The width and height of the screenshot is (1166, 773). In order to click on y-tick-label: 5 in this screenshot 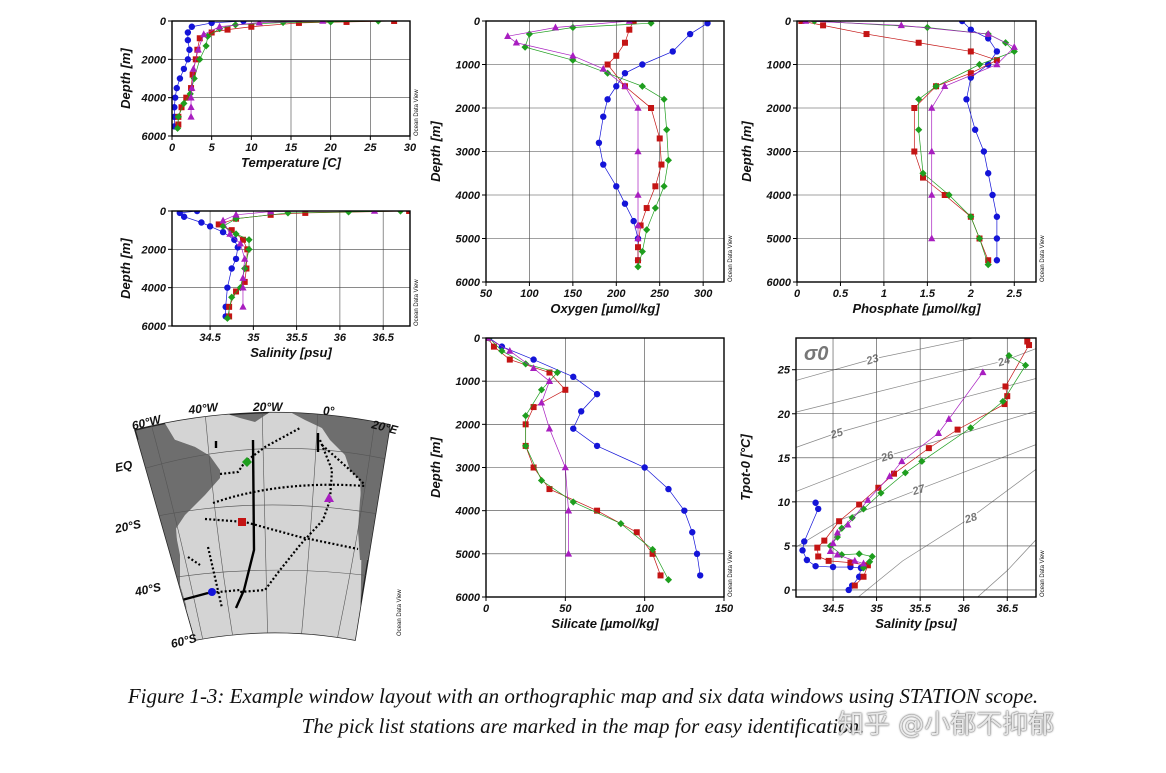, I will do `click(787, 547)`.